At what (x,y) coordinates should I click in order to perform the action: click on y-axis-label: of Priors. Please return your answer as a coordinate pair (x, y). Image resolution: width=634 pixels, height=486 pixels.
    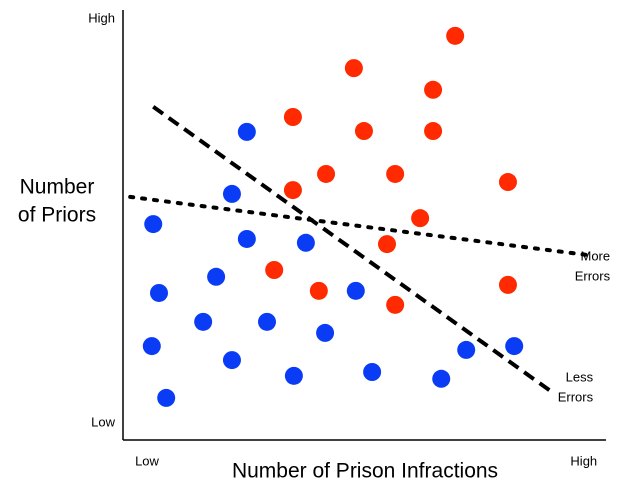
    Looking at the image, I should click on (57, 215).